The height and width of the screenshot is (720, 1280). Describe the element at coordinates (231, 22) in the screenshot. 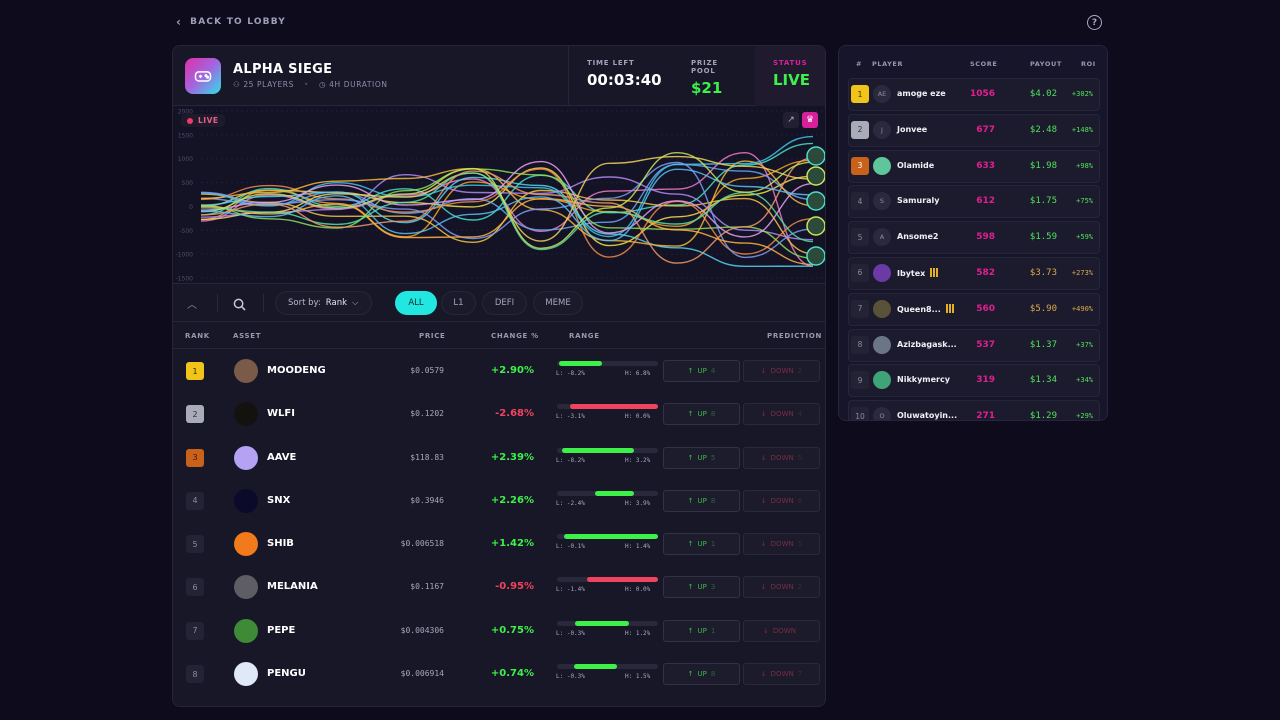

I see `back-to-lobby-link: ‹ BACK TO LOBBY` at that location.